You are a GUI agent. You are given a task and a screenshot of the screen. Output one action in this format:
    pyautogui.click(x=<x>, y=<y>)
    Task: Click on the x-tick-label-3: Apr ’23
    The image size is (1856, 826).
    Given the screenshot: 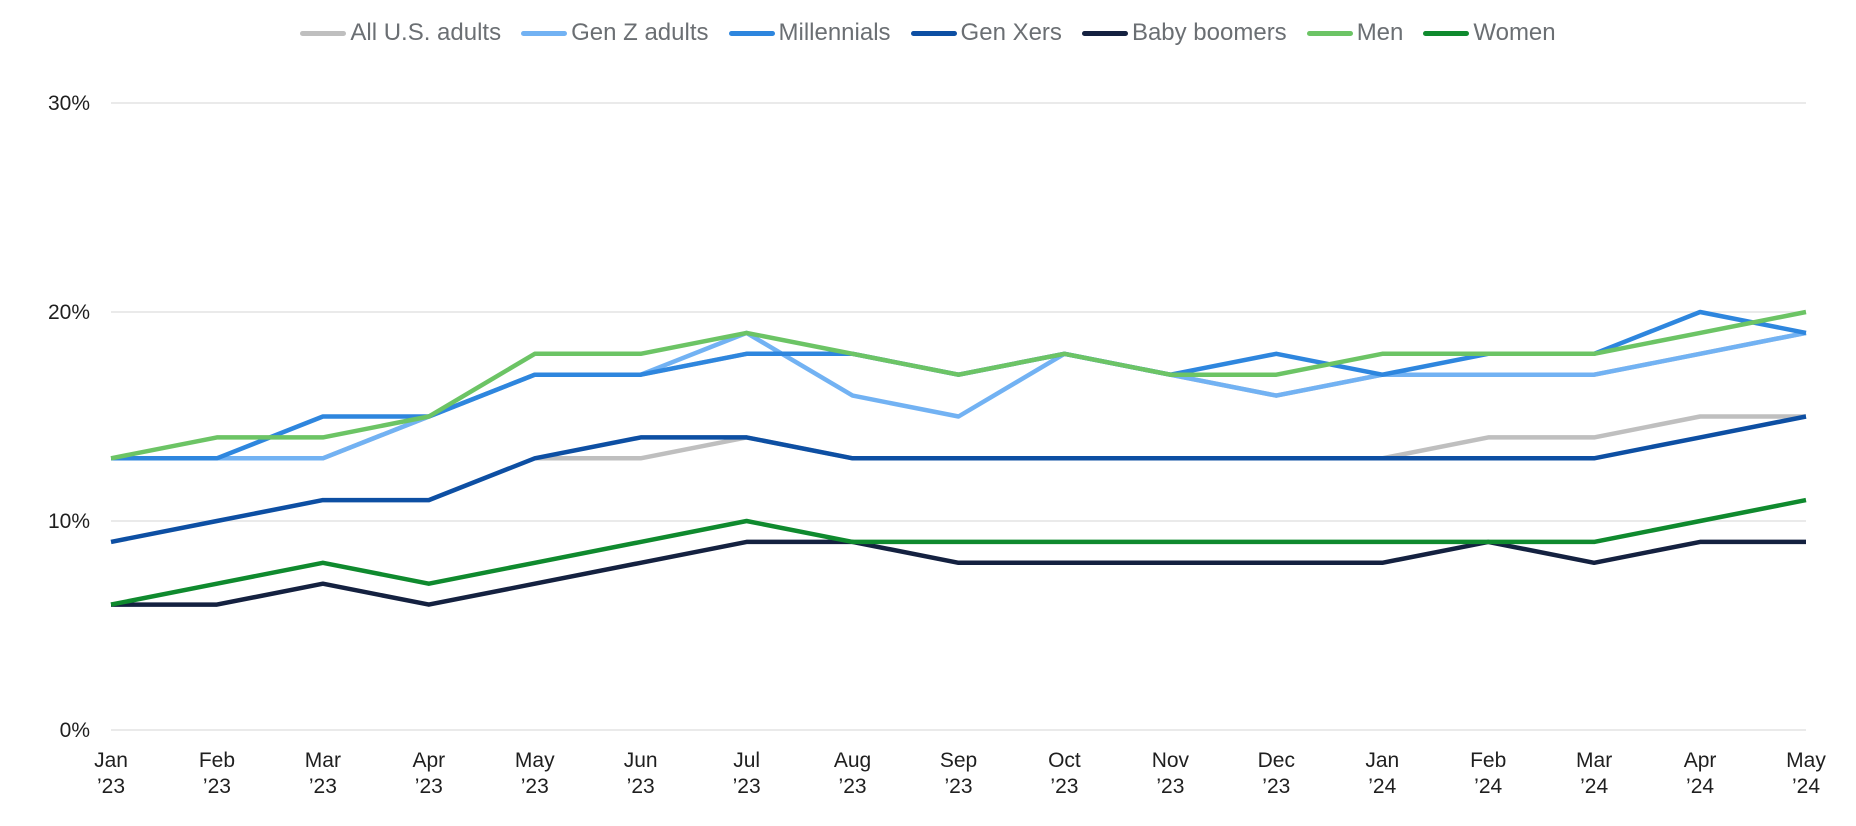 What is the action you would take?
    pyautogui.click(x=428, y=773)
    